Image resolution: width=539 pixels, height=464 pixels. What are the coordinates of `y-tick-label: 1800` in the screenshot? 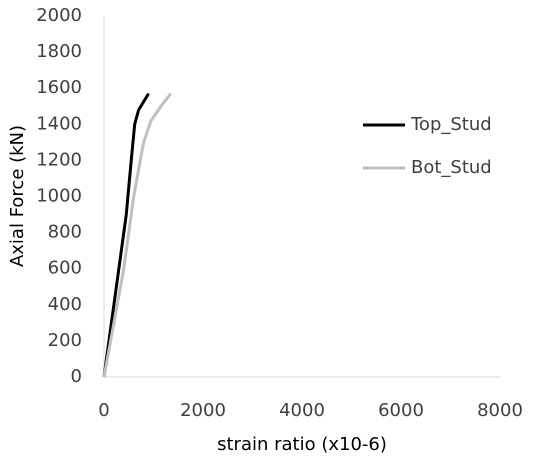 It's located at (59, 51).